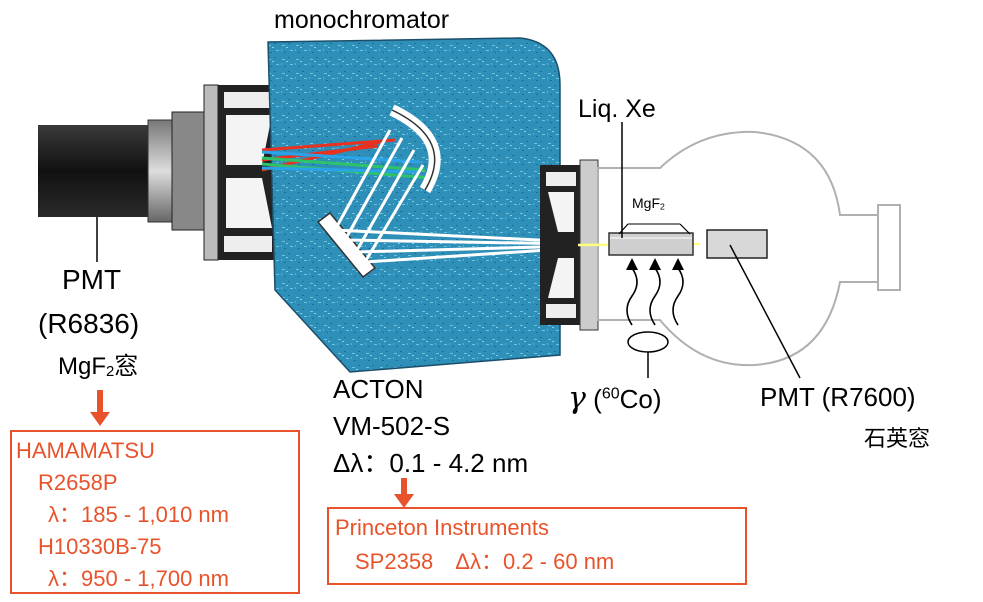 Image resolution: width=983 pixels, height=602 pixels. What do you see at coordinates (160, 171) in the screenshot?
I see `left-pmt-collar` at bounding box center [160, 171].